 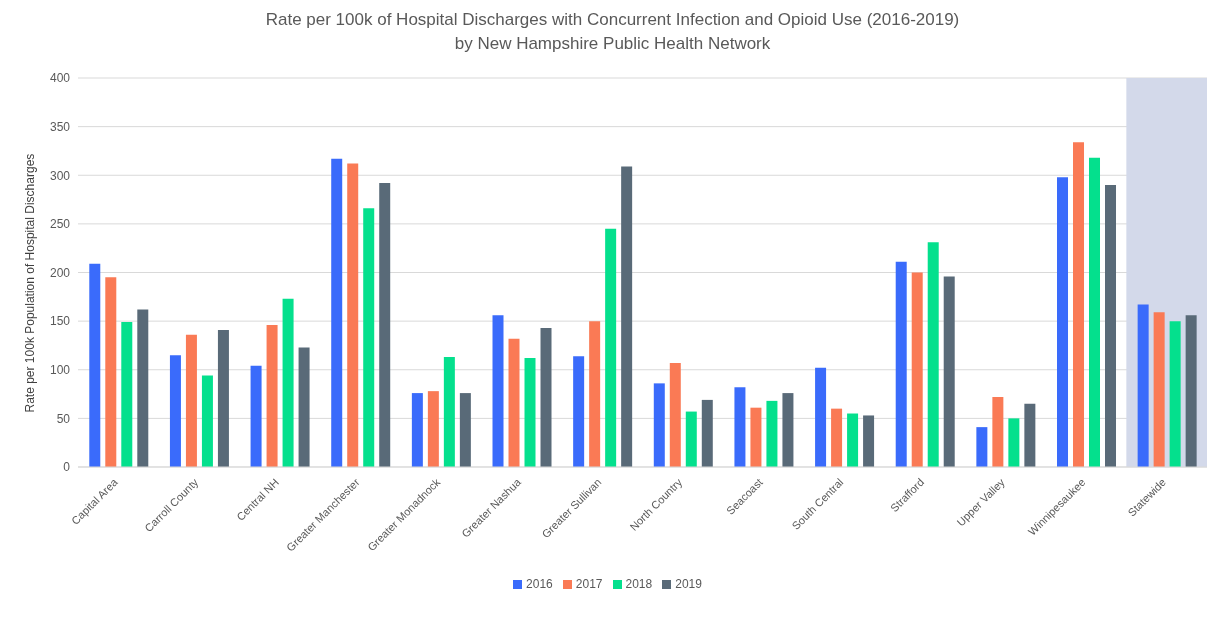 I want to click on y-tick-label: 50, so click(x=63, y=418).